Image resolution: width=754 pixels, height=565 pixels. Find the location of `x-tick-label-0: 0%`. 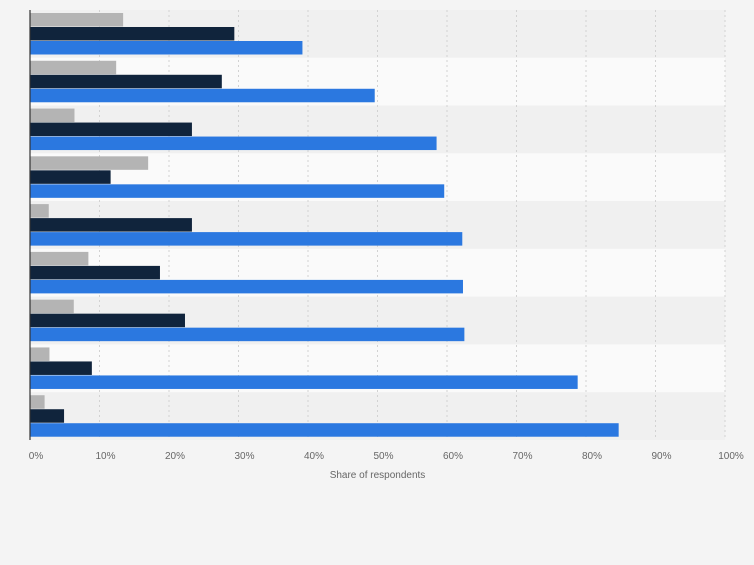

x-tick-label-0: 0% is located at coordinates (36, 456).